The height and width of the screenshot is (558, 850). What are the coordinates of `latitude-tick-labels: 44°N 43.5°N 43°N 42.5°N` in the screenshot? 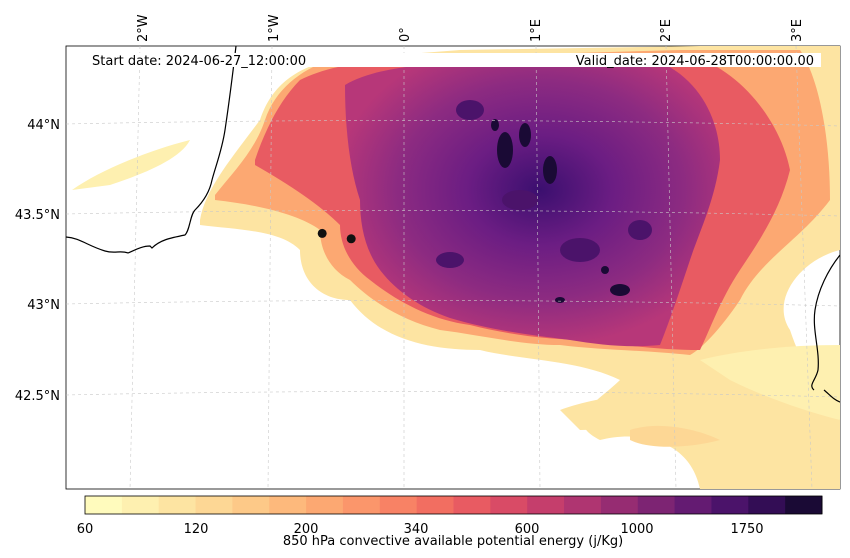 It's located at (37, 261).